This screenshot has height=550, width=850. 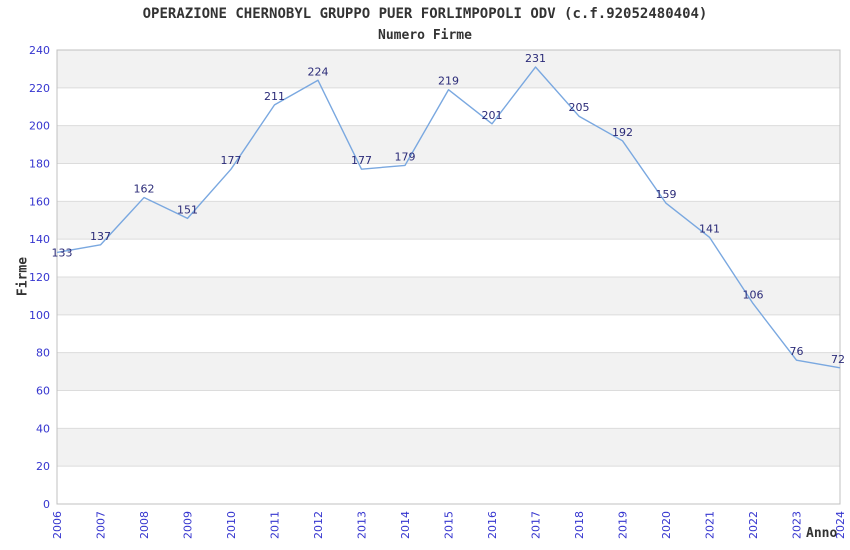 I want to click on y-tick-label: 40, so click(x=43, y=428).